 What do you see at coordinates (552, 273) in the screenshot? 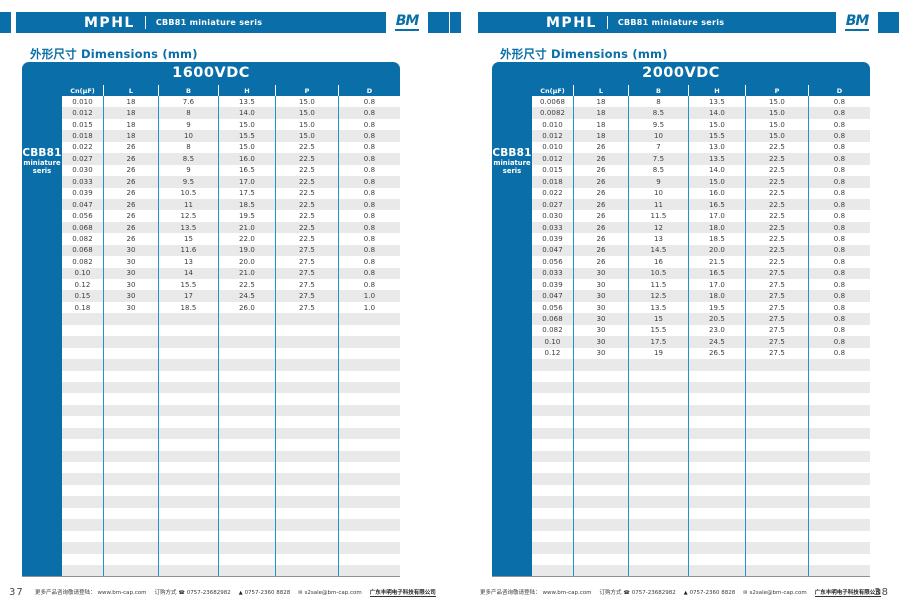
I see `table-cell: 0.033` at bounding box center [552, 273].